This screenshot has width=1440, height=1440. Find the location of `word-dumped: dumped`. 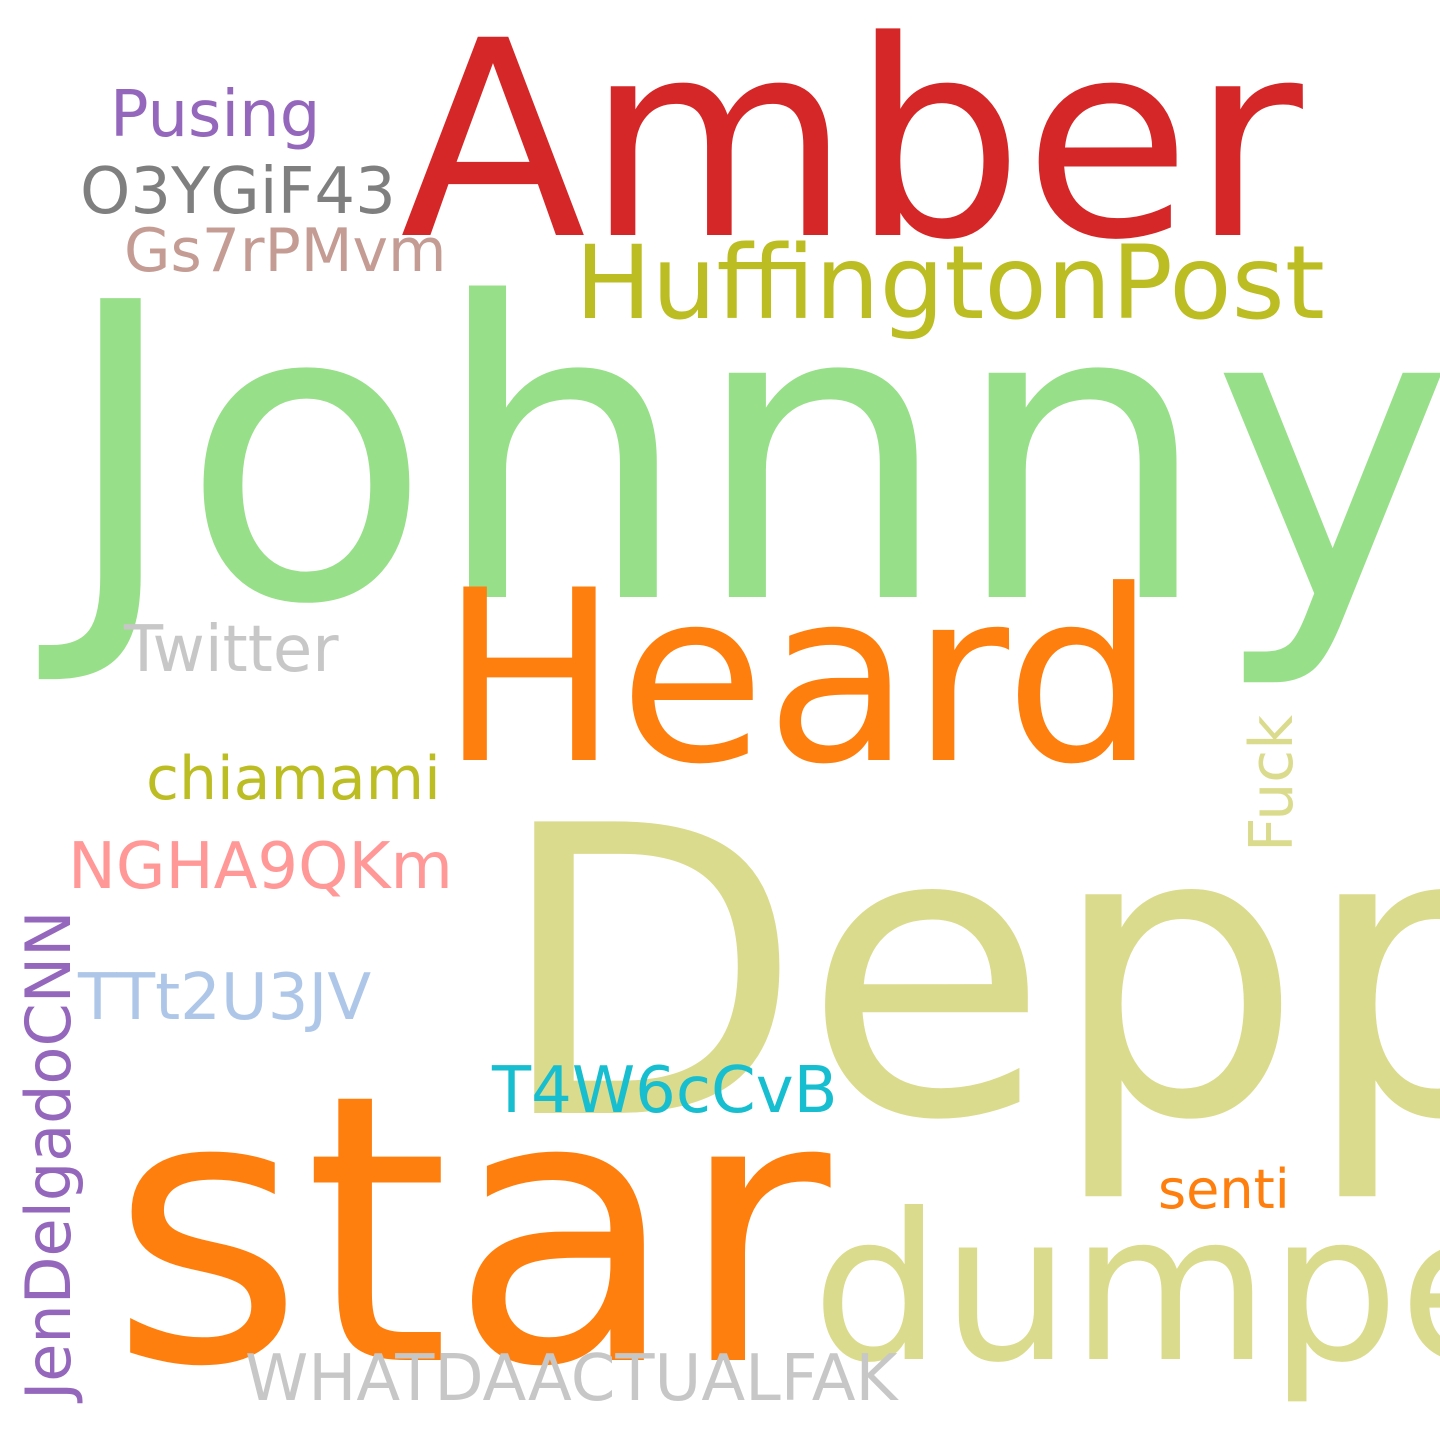

word-dumped: dumped is located at coordinates (1126, 1289).